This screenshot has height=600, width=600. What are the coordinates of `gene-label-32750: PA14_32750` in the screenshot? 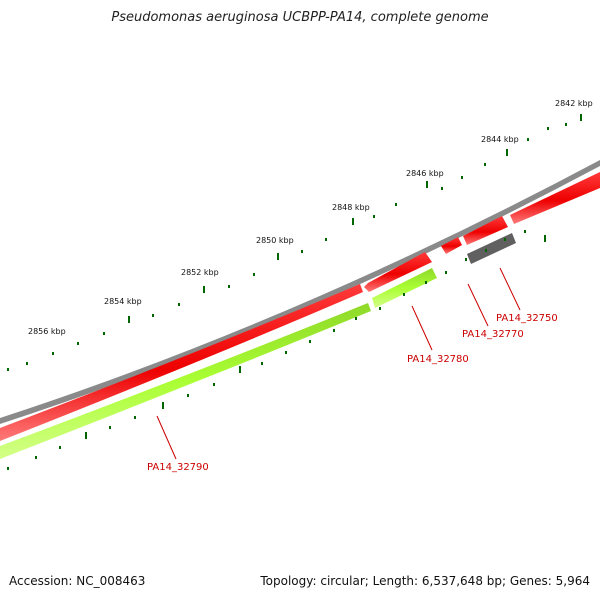 It's located at (527, 318).